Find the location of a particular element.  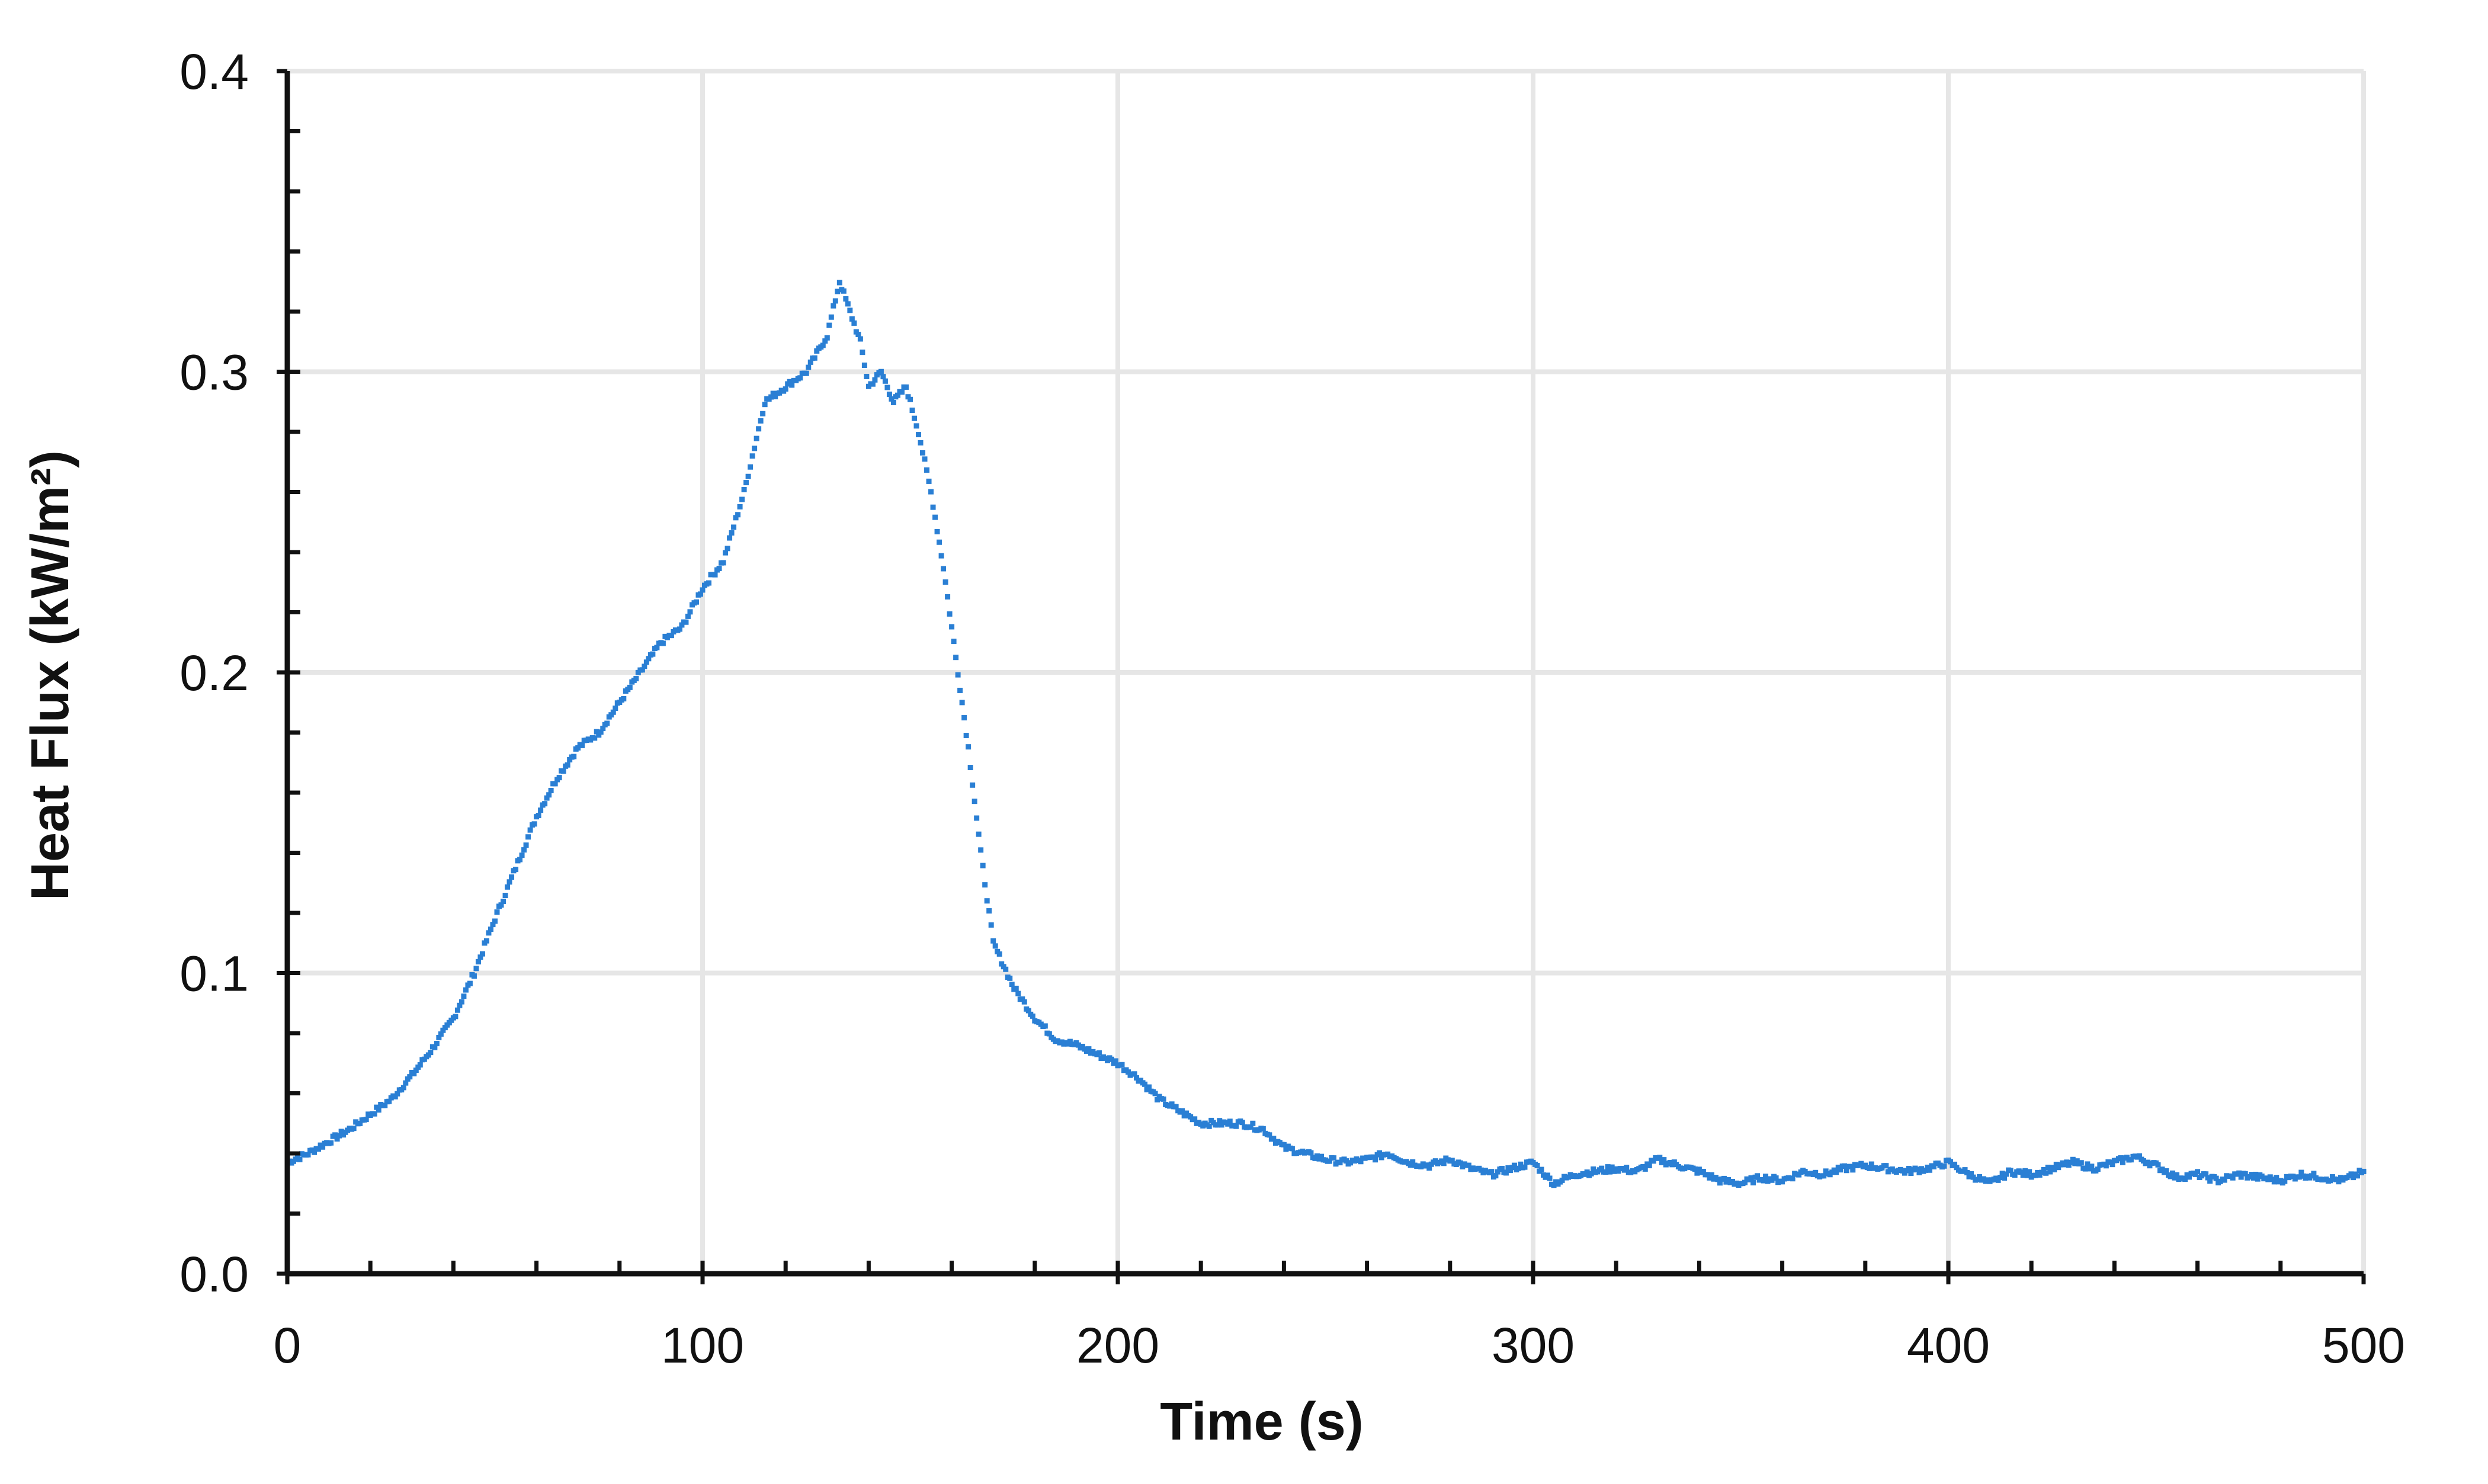

y-tick-label: 0.1 is located at coordinates (214, 974).